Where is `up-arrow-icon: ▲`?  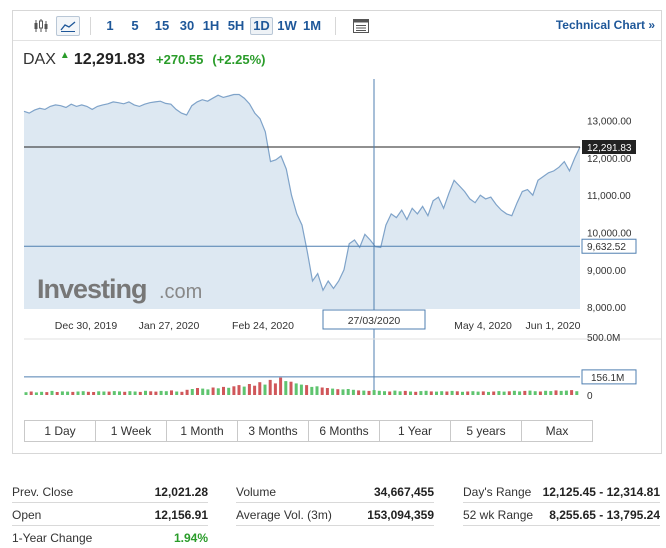 up-arrow-icon: ▲ is located at coordinates (64, 55).